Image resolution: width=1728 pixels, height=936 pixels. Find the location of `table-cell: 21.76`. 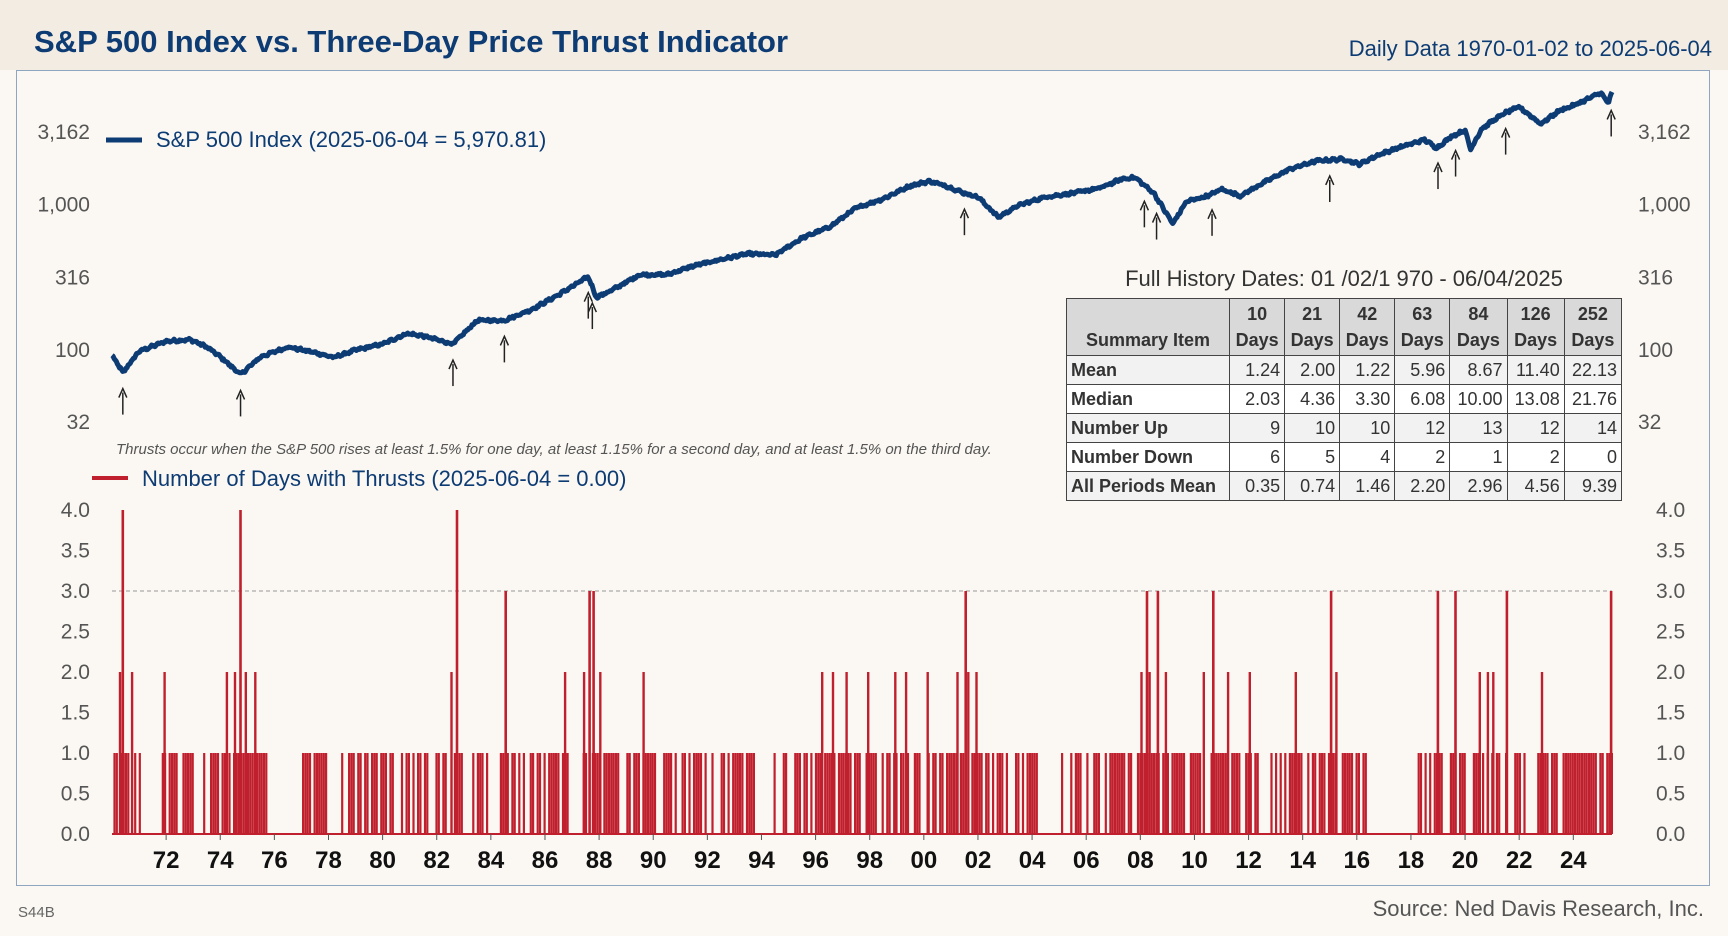

table-cell: 21.76 is located at coordinates (1593, 399).